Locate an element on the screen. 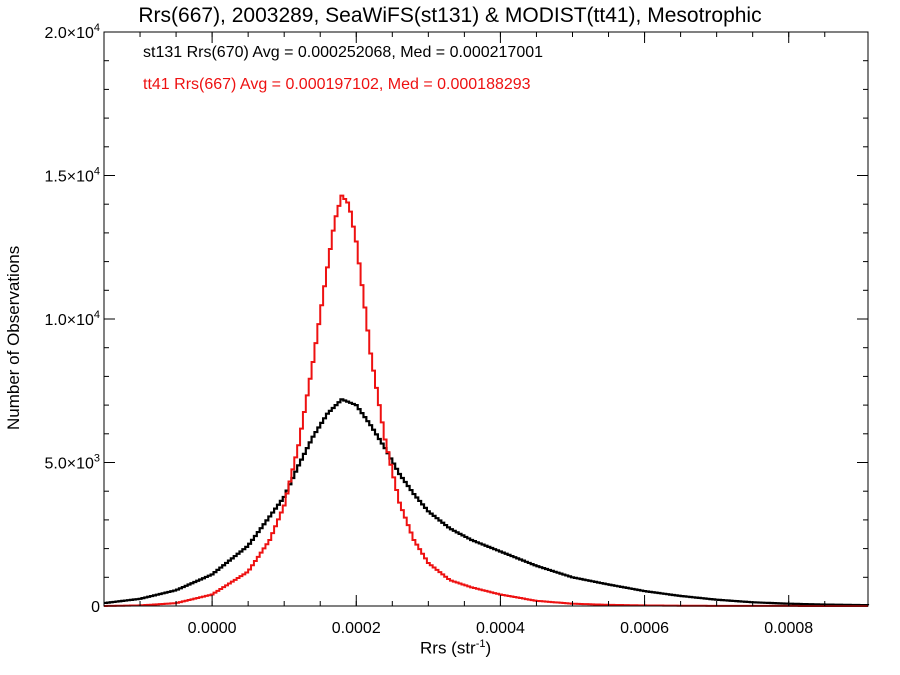  x-tick-label-0: 0.0000 is located at coordinates (212, 628).